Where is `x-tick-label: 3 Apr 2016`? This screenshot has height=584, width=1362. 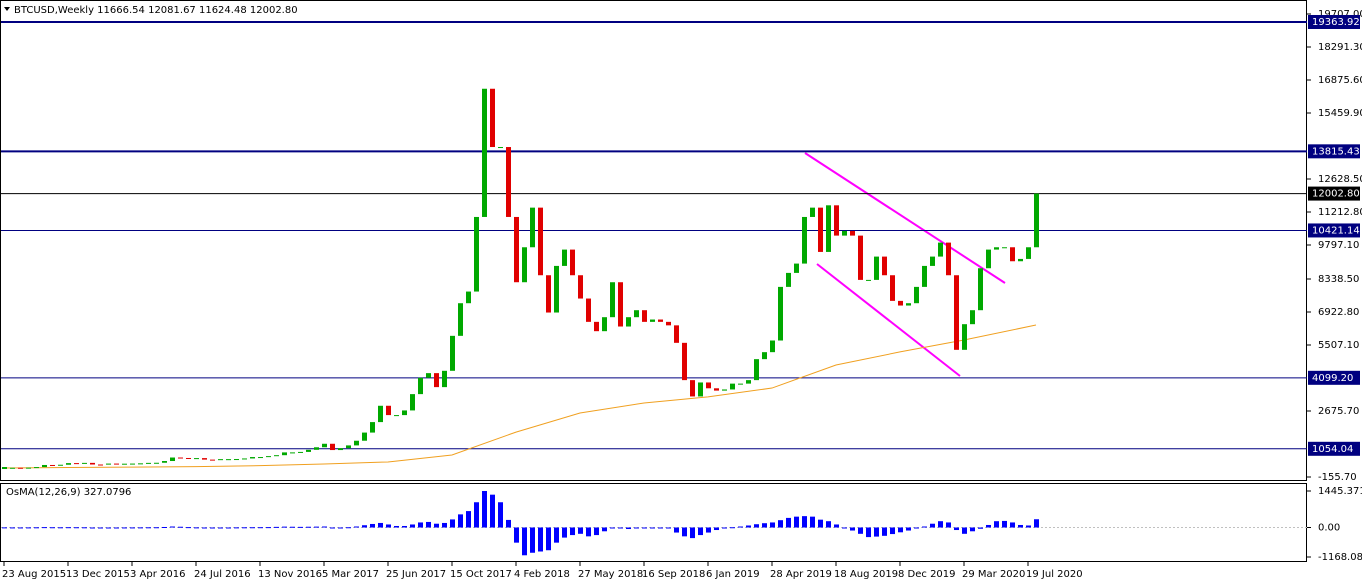
x-tick-label: 3 Apr 2016 is located at coordinates (157, 574).